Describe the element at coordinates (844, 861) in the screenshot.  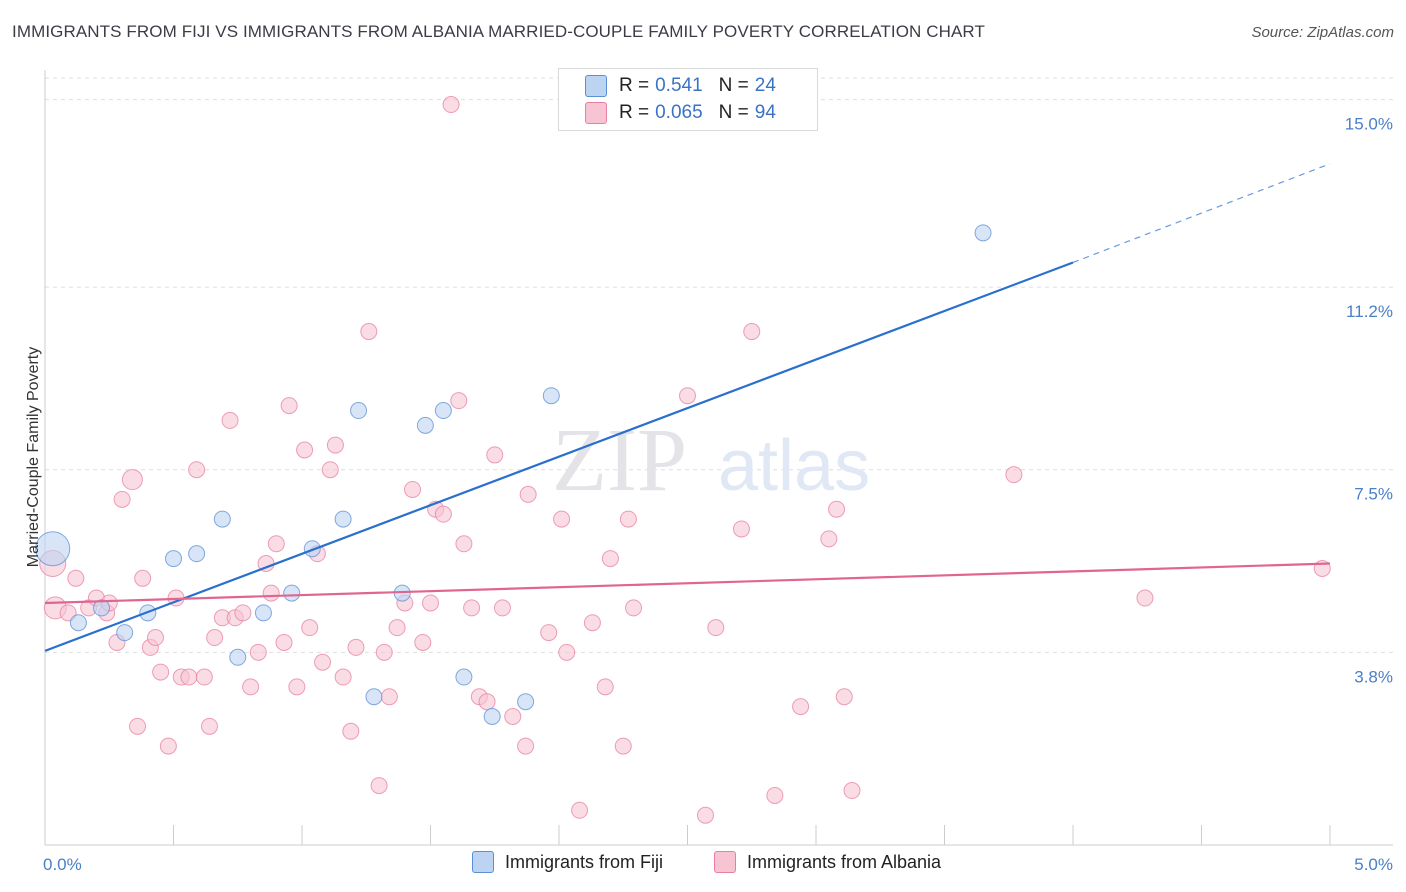
I see `series-label-albania: Immigrants from Albania` at that location.